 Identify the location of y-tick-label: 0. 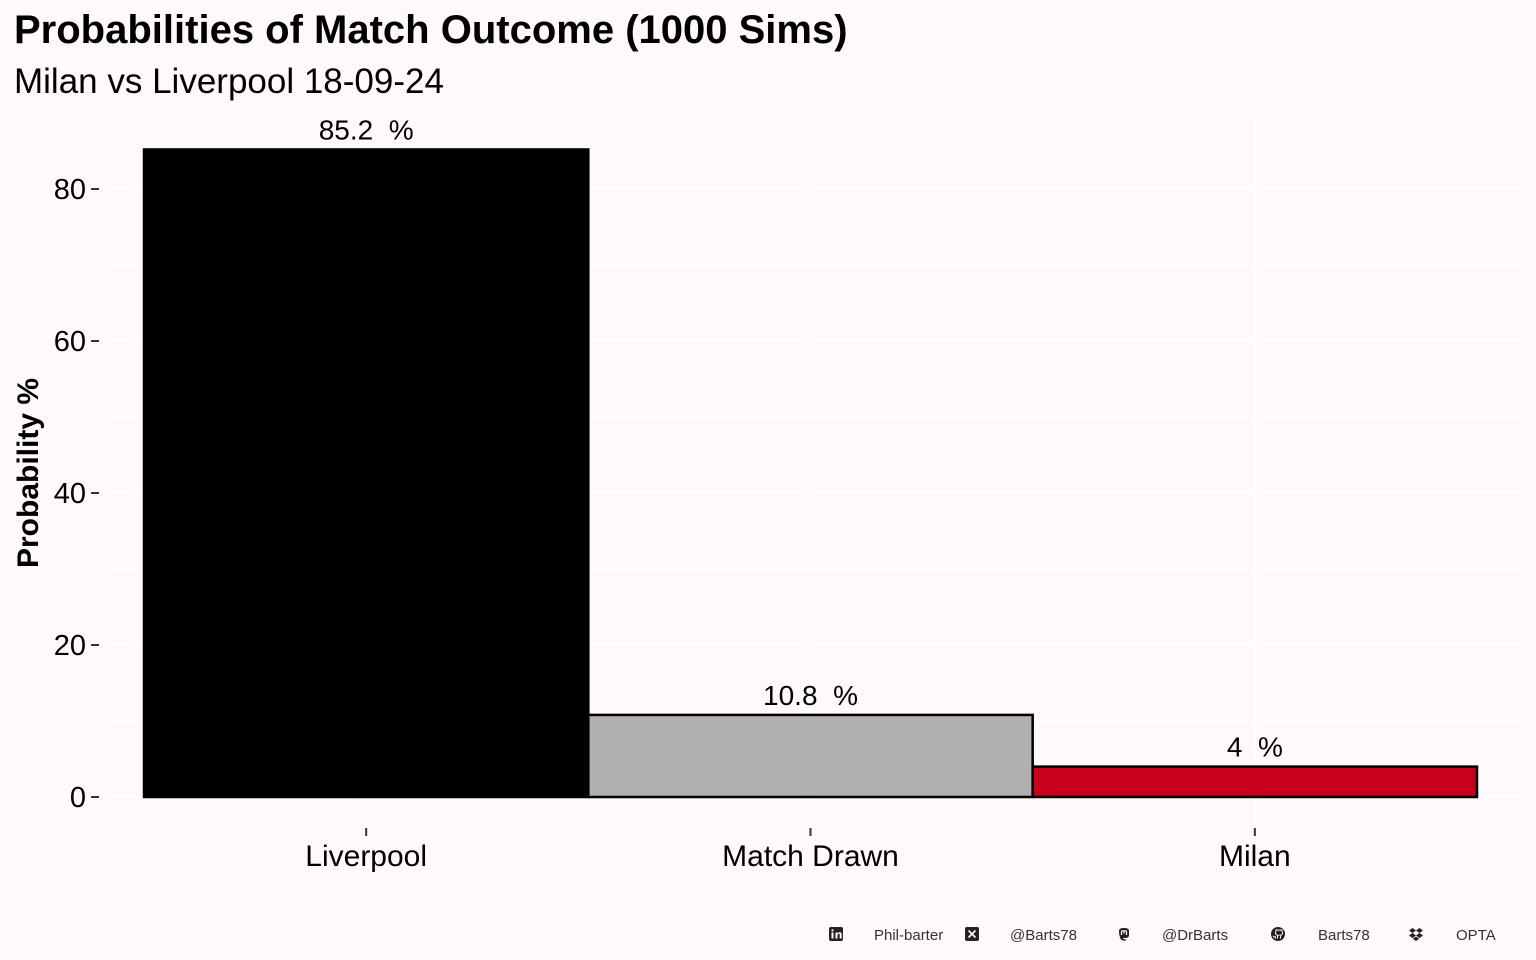
(78, 798).